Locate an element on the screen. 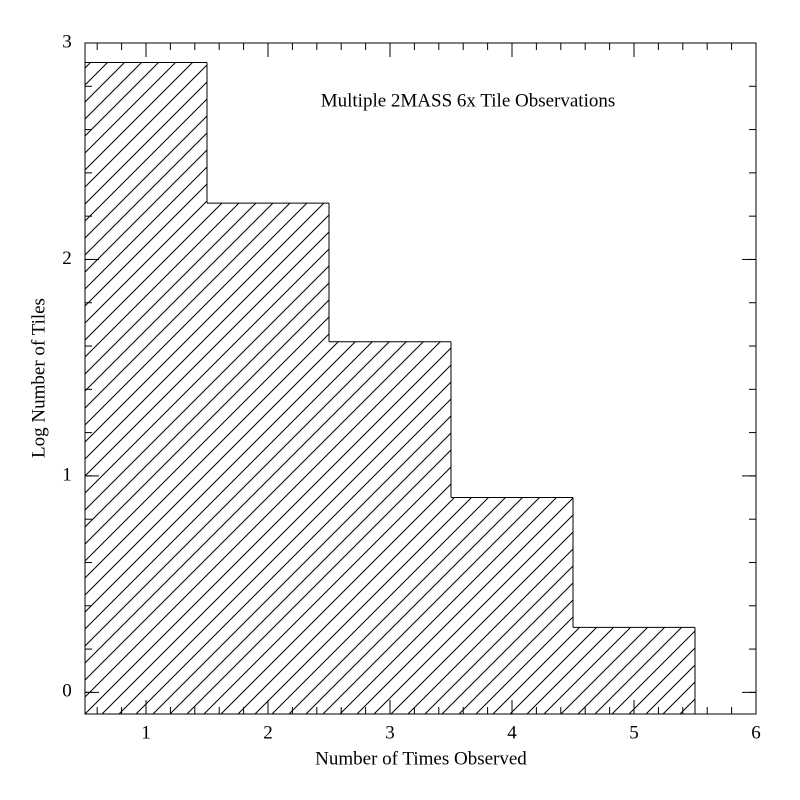  chart-title: Multiple 2MASS 6x Tile Observations is located at coordinates (468, 100).